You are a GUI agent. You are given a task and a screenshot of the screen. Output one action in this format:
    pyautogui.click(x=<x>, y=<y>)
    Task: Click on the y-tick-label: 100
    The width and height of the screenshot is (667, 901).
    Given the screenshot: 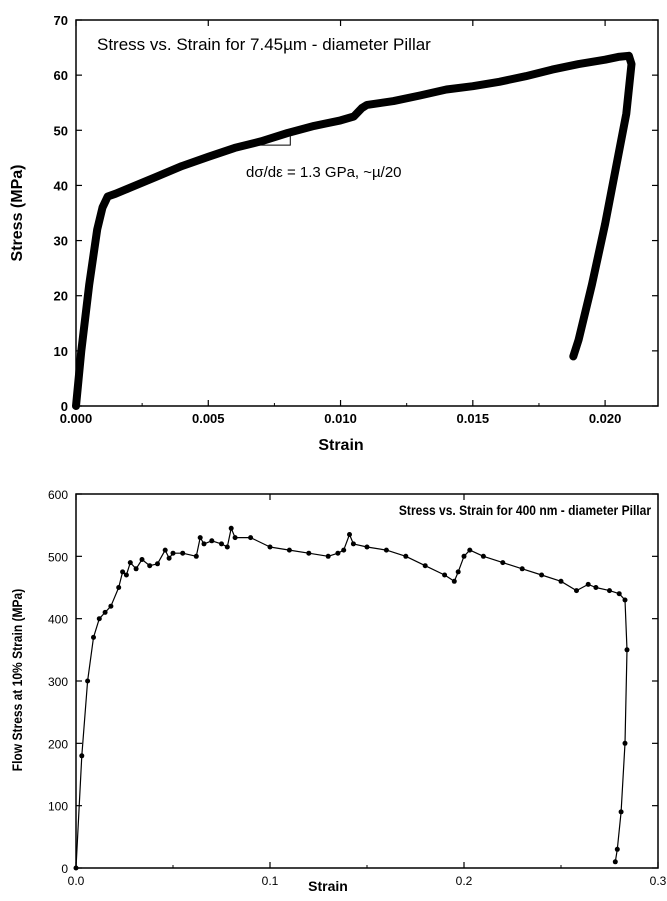 What is the action you would take?
    pyautogui.click(x=58, y=807)
    